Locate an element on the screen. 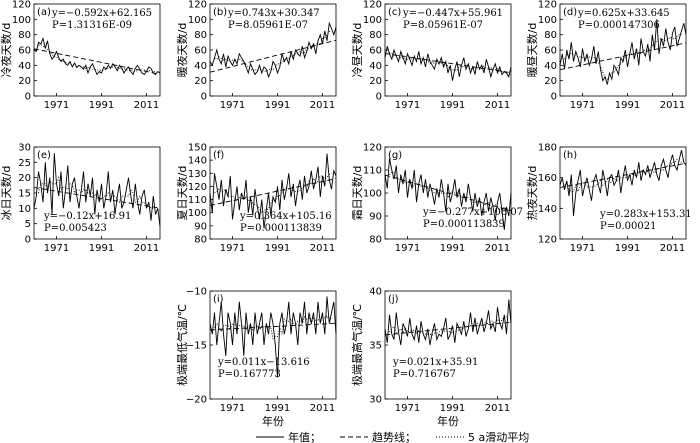 Image resolution: width=700 pixels, height=443 pixels. y-axis-label: 冷夜天数/d is located at coordinates (6, 50).